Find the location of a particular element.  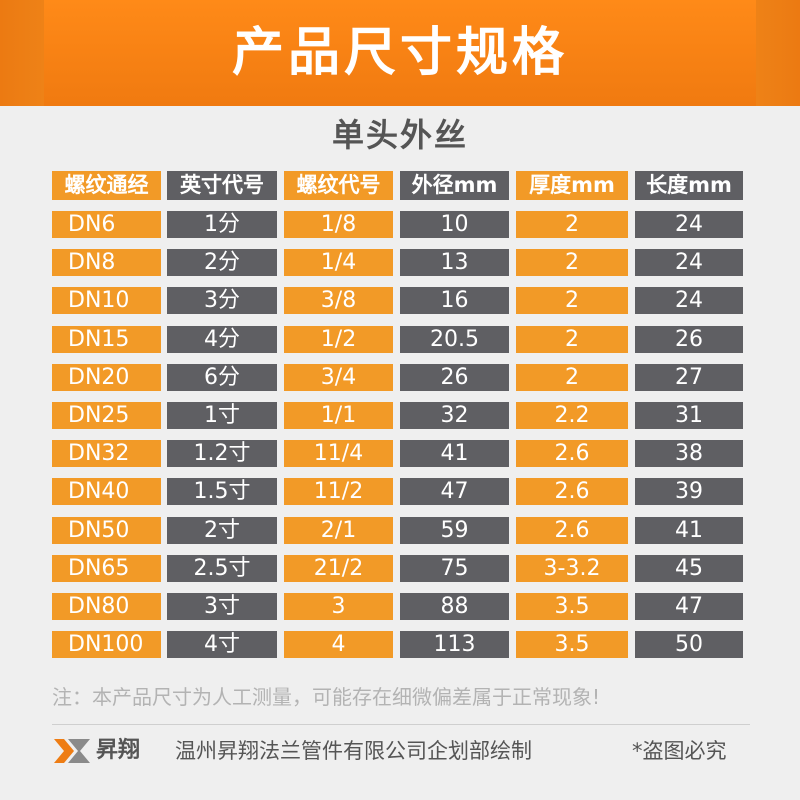

table-cell-inch-code: 3寸 is located at coordinates (222, 606).